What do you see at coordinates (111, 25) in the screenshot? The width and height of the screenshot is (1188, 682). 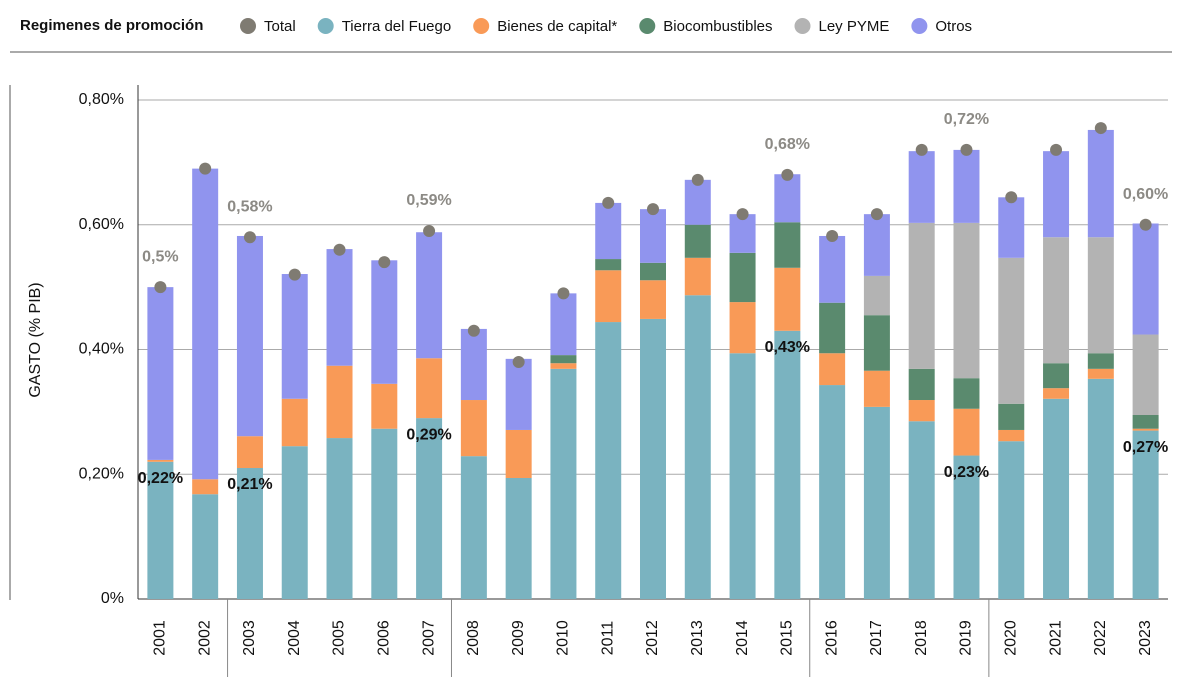 I see `legend-title: Regimenes de promoción` at bounding box center [111, 25].